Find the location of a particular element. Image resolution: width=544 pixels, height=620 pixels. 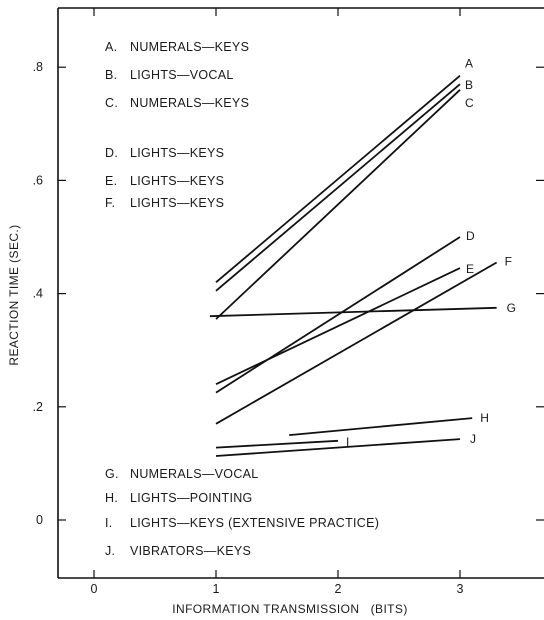

legend-text: NUMERALS—VOCAL is located at coordinates (194, 474).